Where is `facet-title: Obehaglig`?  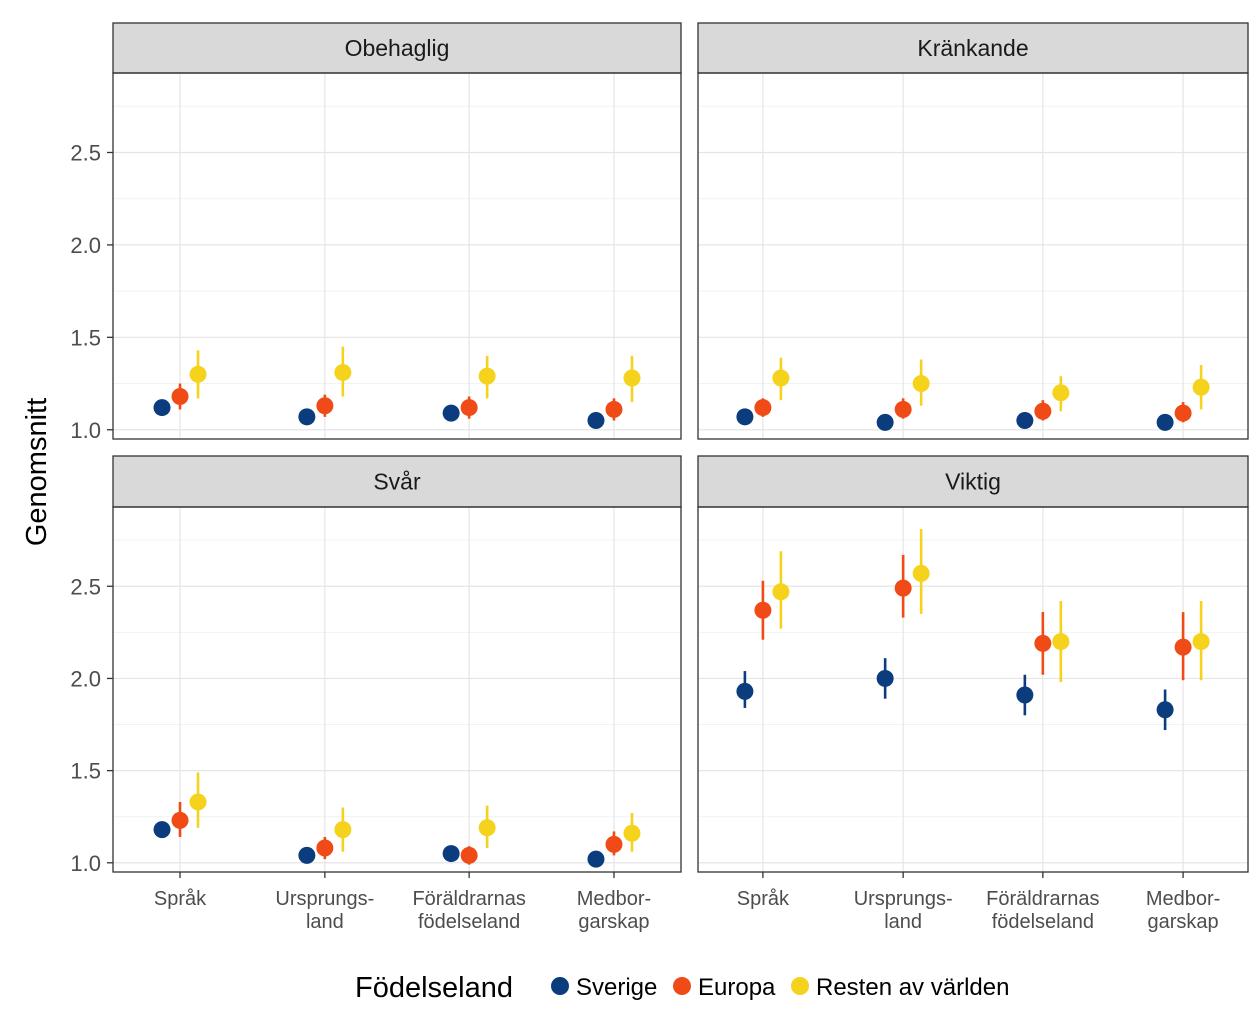
facet-title: Obehaglig is located at coordinates (397, 48).